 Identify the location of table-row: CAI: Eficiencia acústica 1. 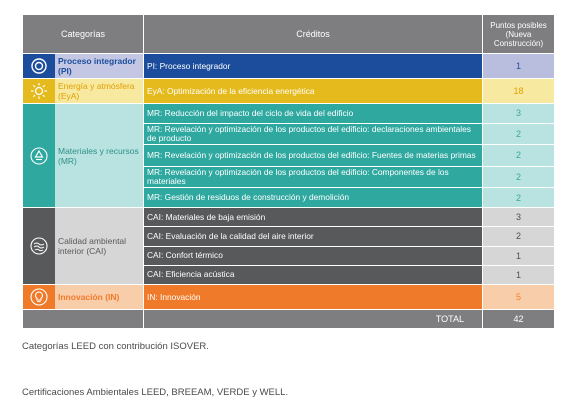
(289, 275).